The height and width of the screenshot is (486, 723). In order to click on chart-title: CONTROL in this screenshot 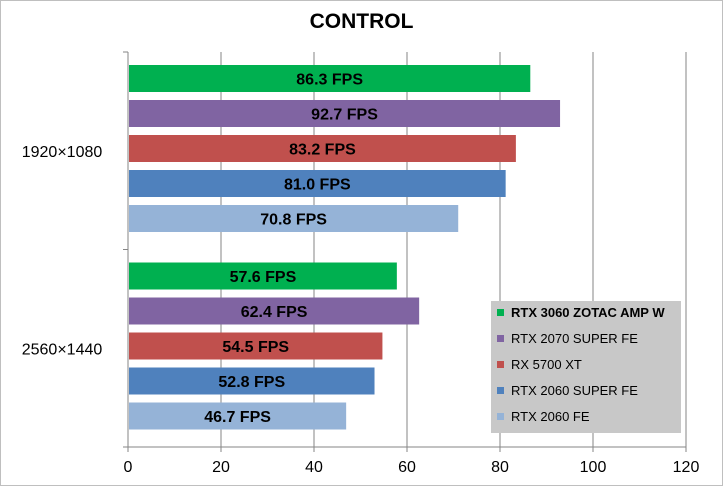, I will do `click(361, 21)`.